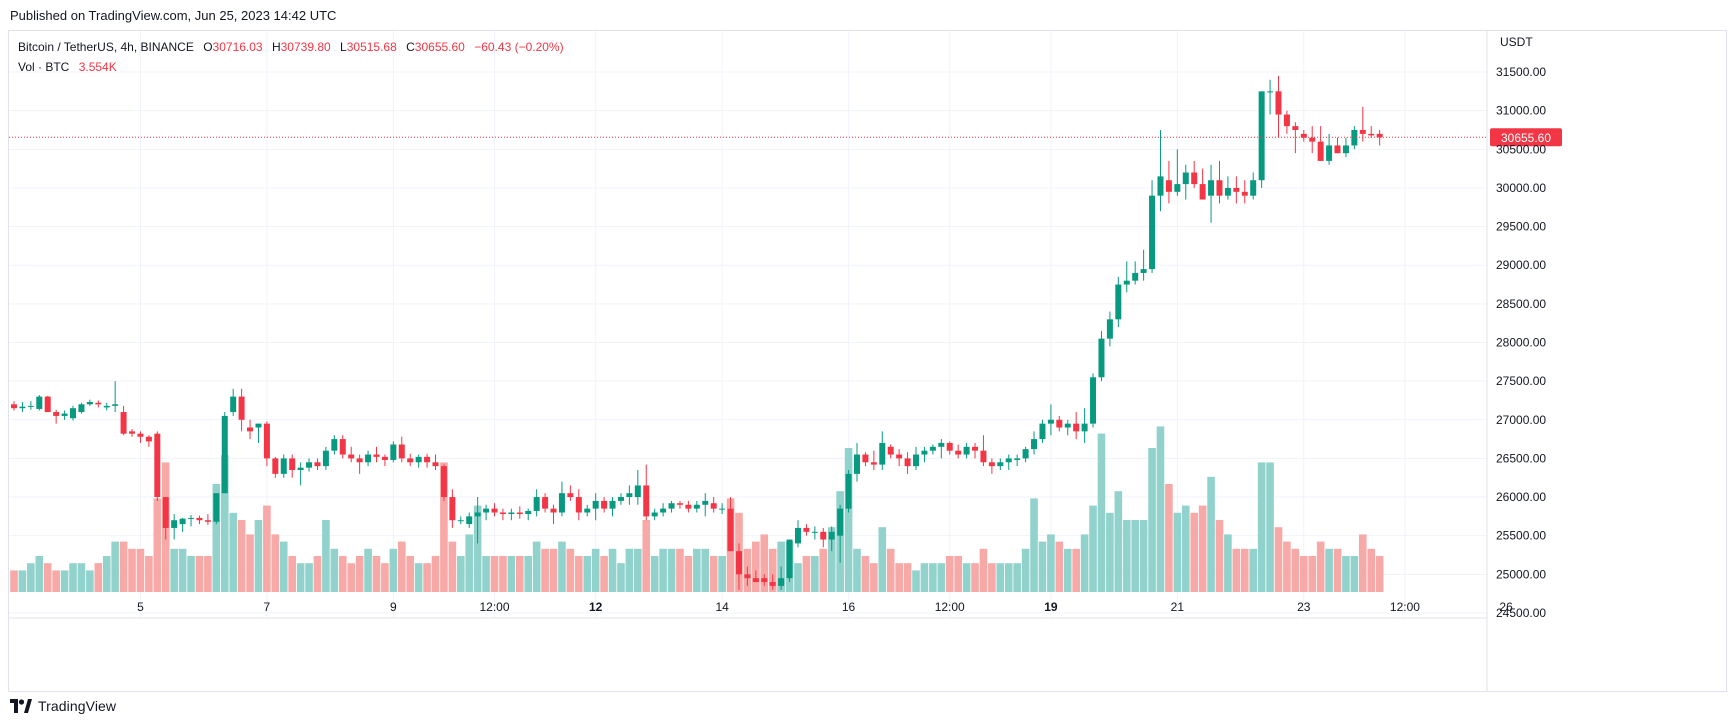 The width and height of the screenshot is (1734, 726). What do you see at coordinates (44, 67) in the screenshot?
I see `volume-label: Vol · BTC` at bounding box center [44, 67].